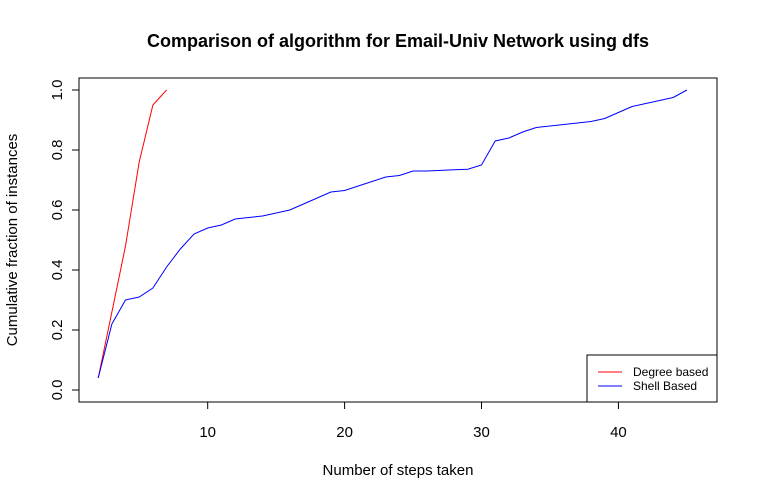 The height and width of the screenshot is (500, 758). Describe the element at coordinates (57, 150) in the screenshot. I see `y-tick-label: 0.8` at that location.